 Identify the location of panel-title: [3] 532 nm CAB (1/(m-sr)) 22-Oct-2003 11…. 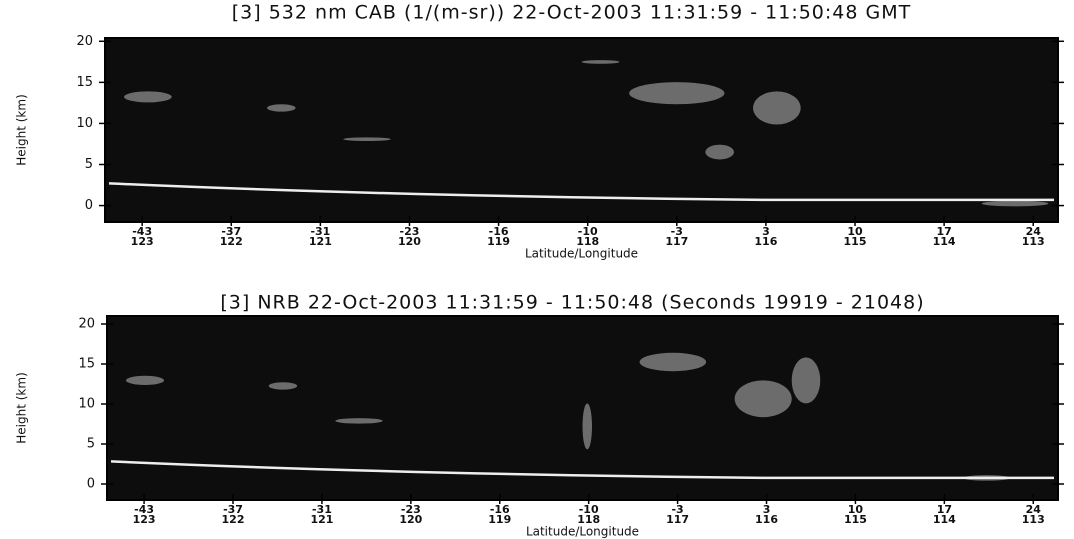
(571, 13).